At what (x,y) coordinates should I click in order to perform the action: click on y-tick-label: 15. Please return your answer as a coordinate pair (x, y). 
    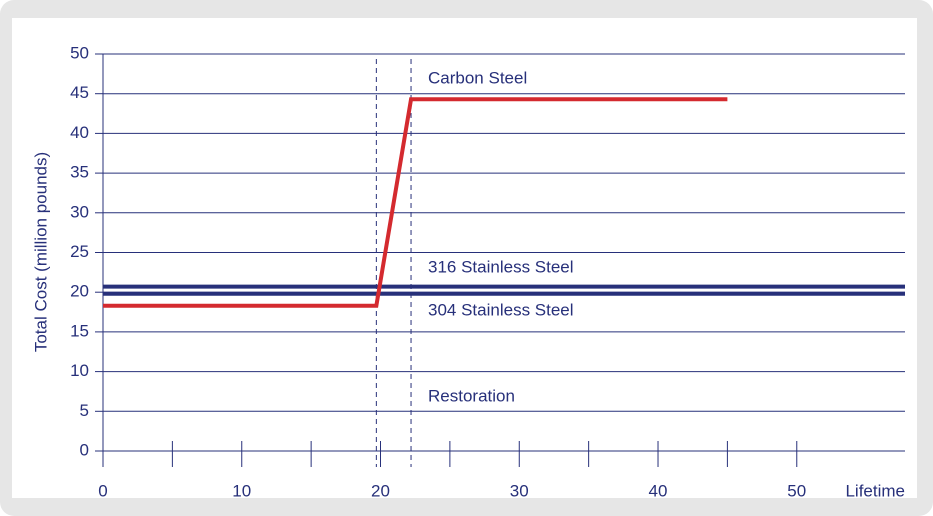
    Looking at the image, I should click on (79, 330).